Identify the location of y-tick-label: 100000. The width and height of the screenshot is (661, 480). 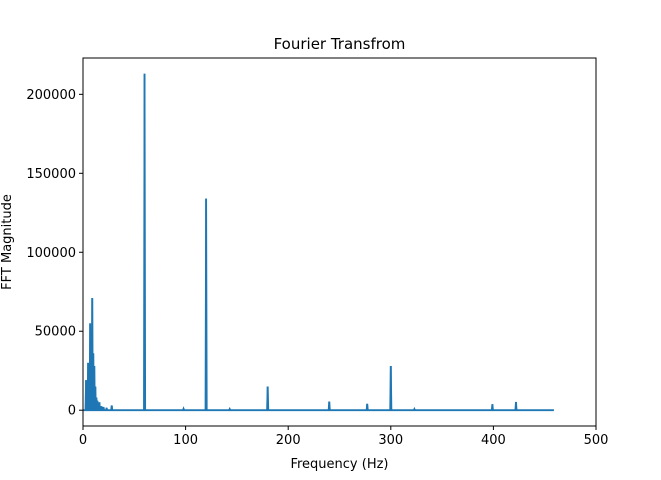
(51, 253).